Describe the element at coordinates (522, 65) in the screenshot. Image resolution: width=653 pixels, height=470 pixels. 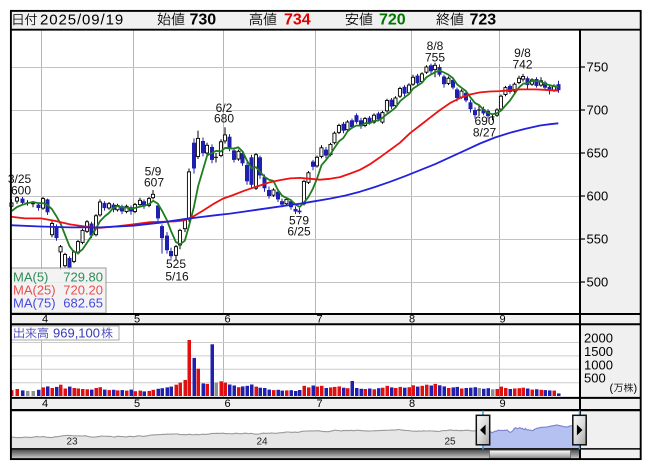
I see `svg-text: 742` at that location.